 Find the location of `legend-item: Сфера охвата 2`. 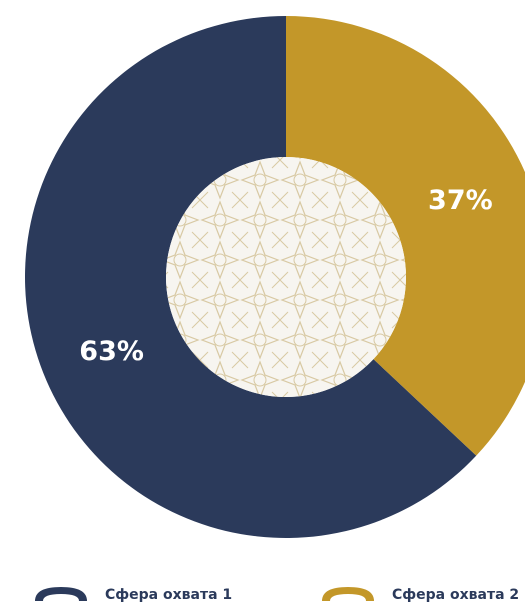

legend-item: Сфера охвата 2 is located at coordinates (420, 595).